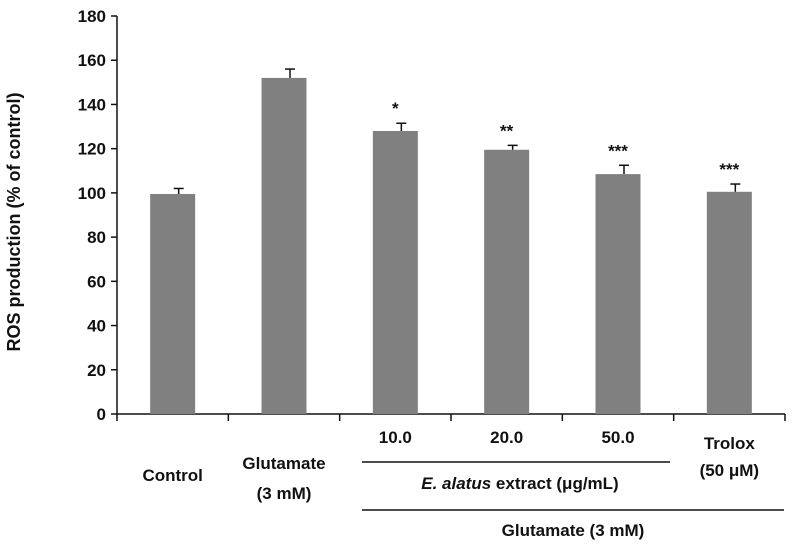 The height and width of the screenshot is (548, 800). What do you see at coordinates (98, 215) in the screenshot?
I see `y-axis: 0 20 40 60 80 100 120 140 160 180` at bounding box center [98, 215].